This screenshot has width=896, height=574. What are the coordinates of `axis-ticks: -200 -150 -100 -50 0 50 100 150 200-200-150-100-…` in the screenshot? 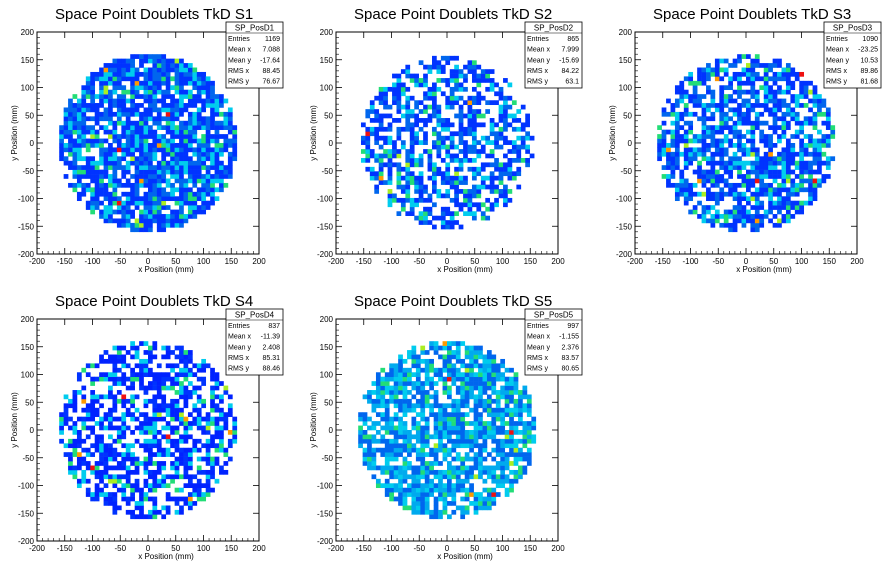 It's located at (142, 434).